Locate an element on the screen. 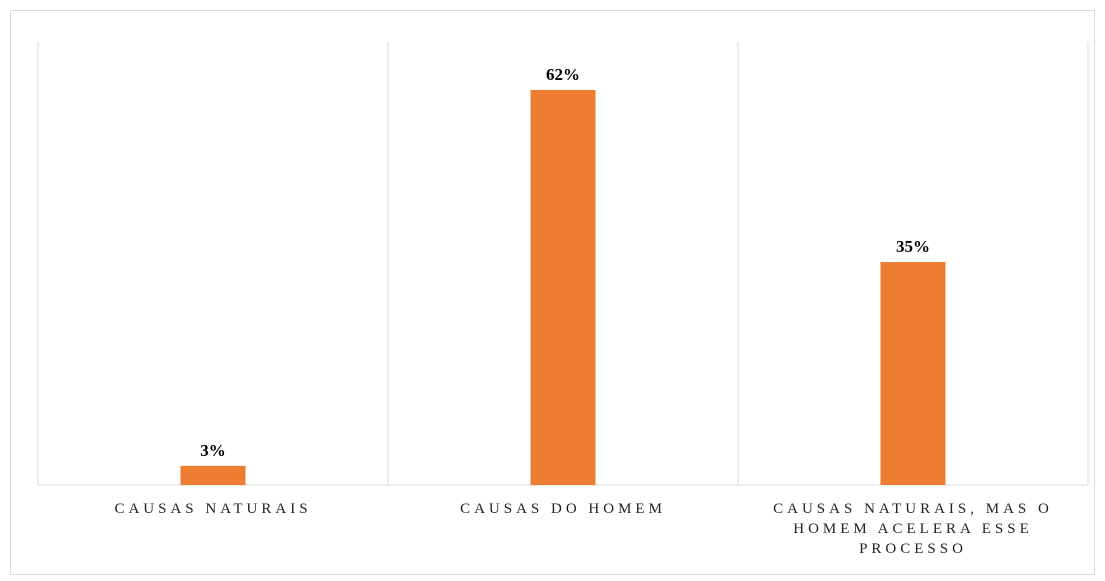 The width and height of the screenshot is (1105, 581). x-tick-label: CAUSAS DO HOMEM is located at coordinates (563, 509).